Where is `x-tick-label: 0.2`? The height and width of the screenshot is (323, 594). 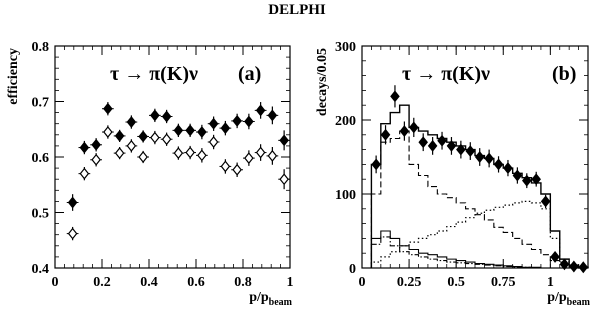 x-tick-label: 0.2 is located at coordinates (102, 282).